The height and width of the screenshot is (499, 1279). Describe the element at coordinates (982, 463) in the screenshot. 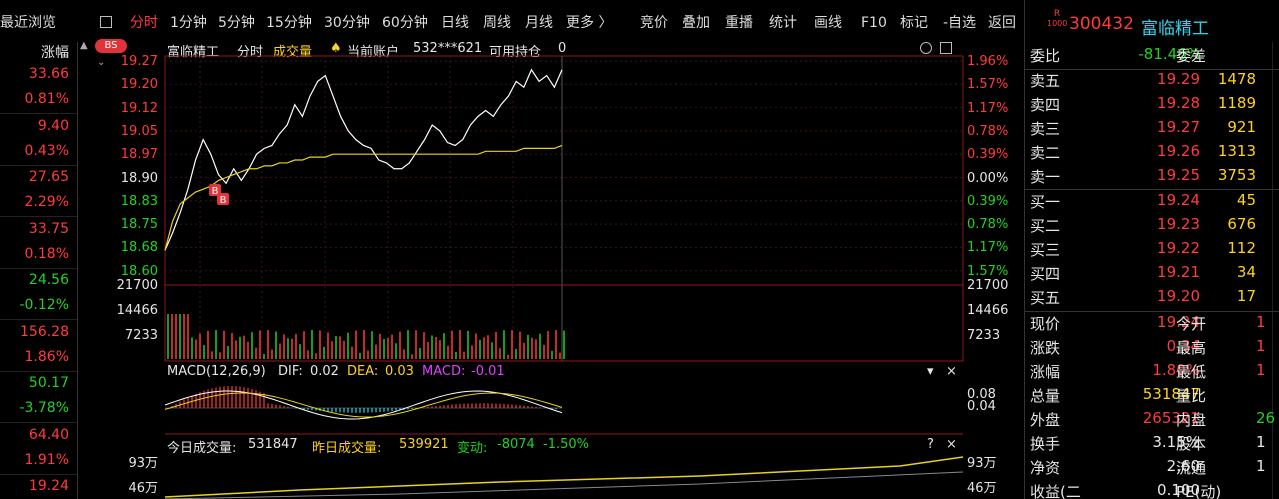

I see `vol-cmp-axis-right-top: 93万` at that location.